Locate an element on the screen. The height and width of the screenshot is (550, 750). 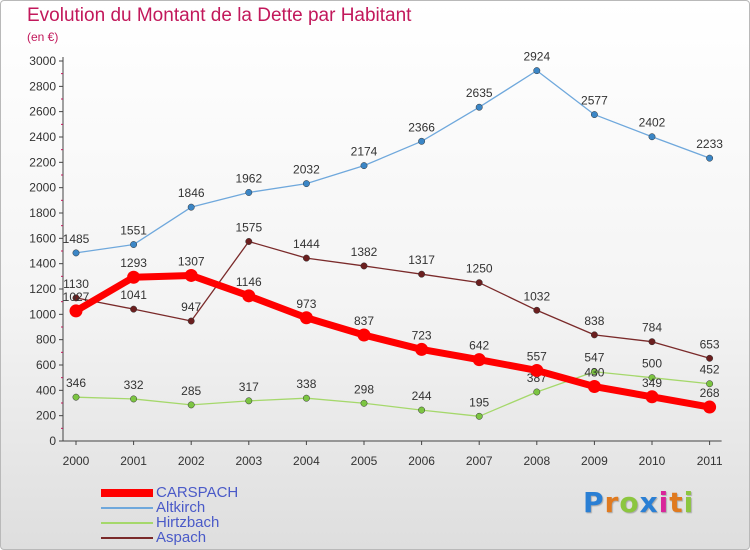
legend: CARSPACH Altkirch Hirtzbach Aspach is located at coordinates (201, 515).